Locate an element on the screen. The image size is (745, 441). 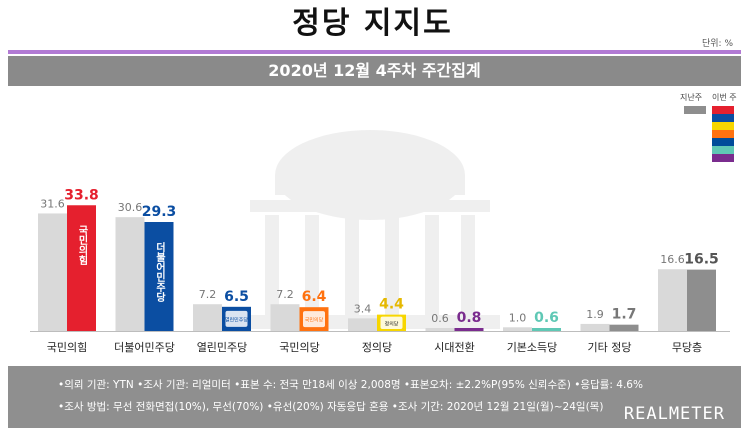
category-label: 기타 정당 is located at coordinates (610, 347).